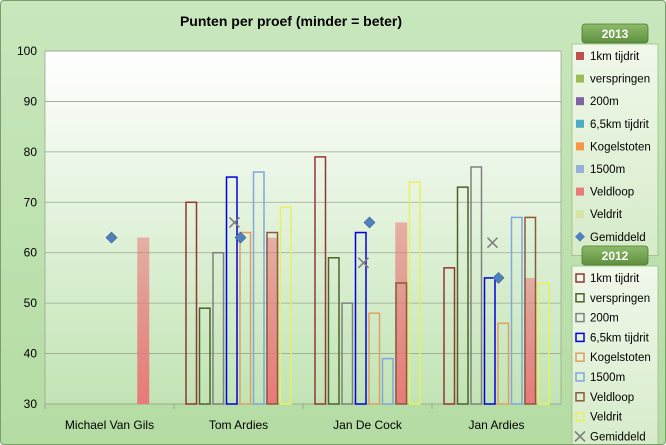  I want to click on x-tick-label: Tom Ardies, so click(238, 425).